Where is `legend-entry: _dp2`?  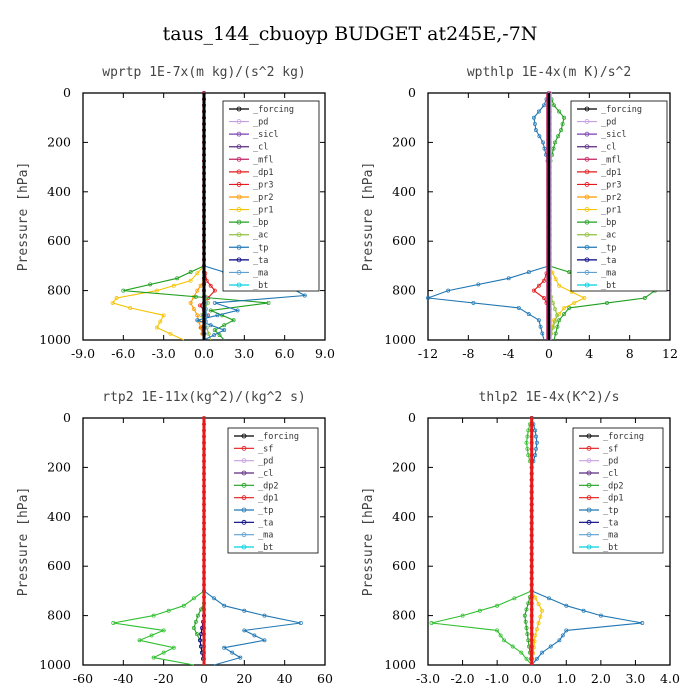
legend-entry: _dp2 is located at coordinates (613, 486).